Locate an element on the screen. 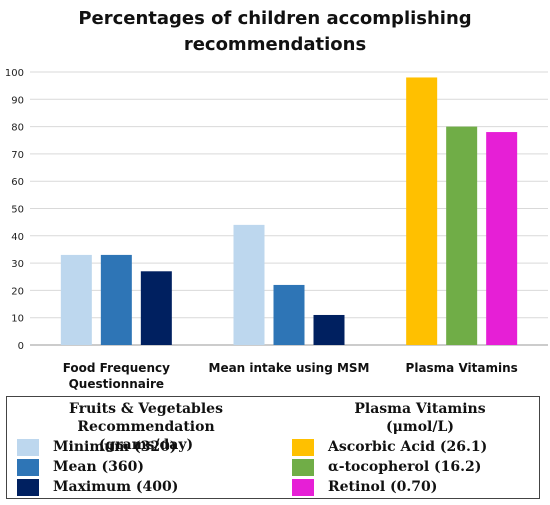 This screenshot has width=550, height=505. legend-right-subheading: (μmol/L) is located at coordinates (420, 427).